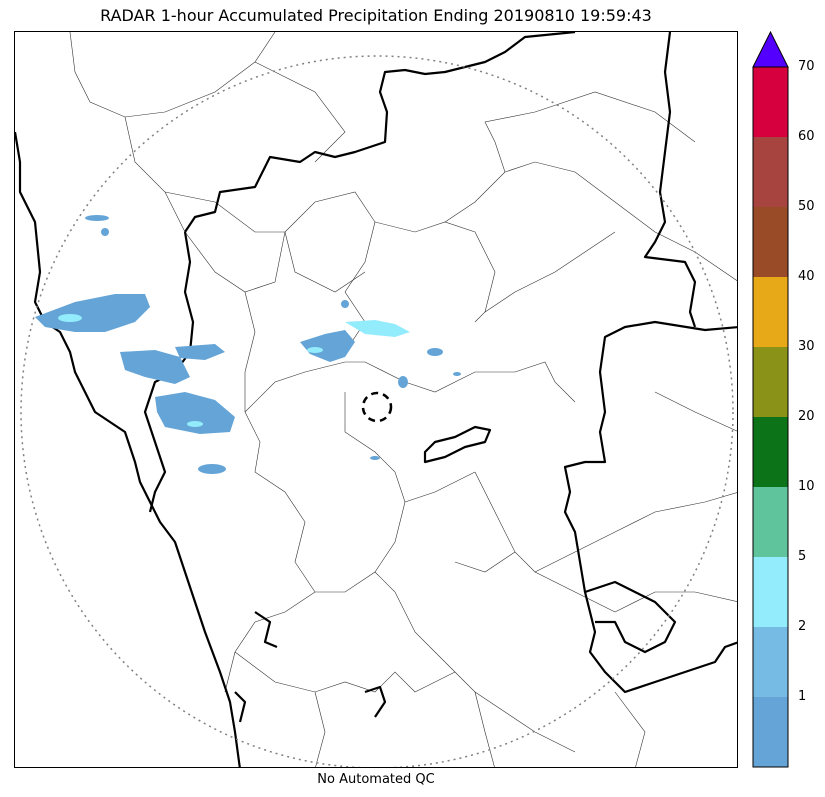 This screenshot has height=797, width=825. What do you see at coordinates (806, 66) in the screenshot?
I see `colorbar-tick-label: 70` at bounding box center [806, 66].